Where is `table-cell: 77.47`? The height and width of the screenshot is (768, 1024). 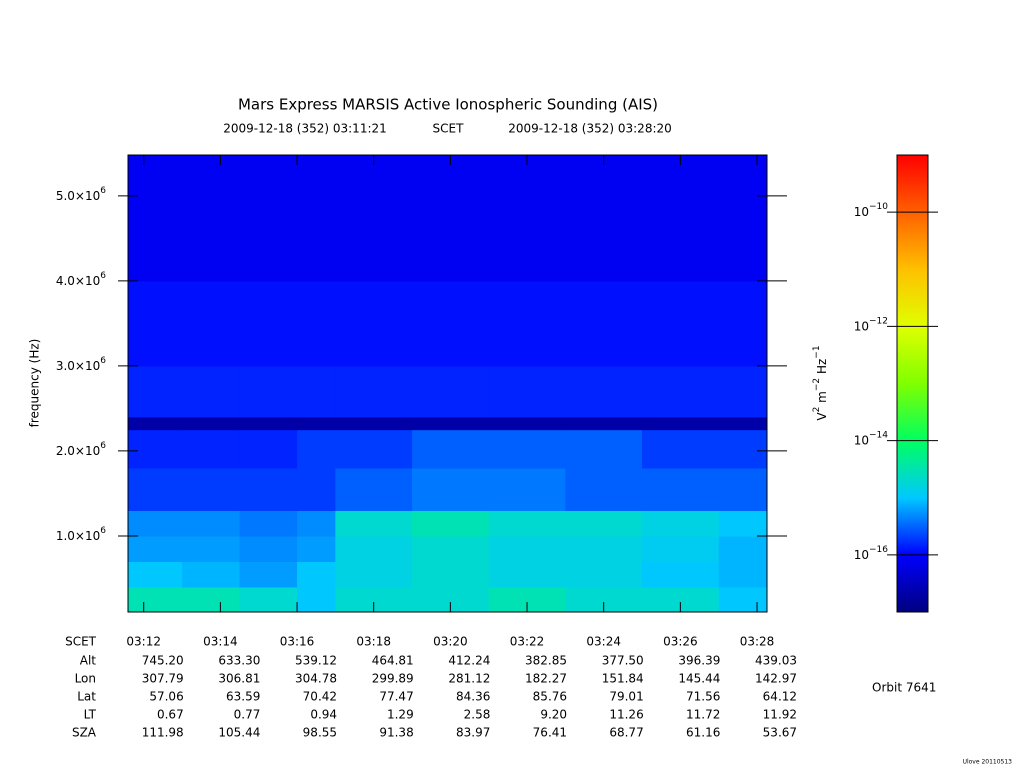
table-cell: 77.47 is located at coordinates (396, 697).